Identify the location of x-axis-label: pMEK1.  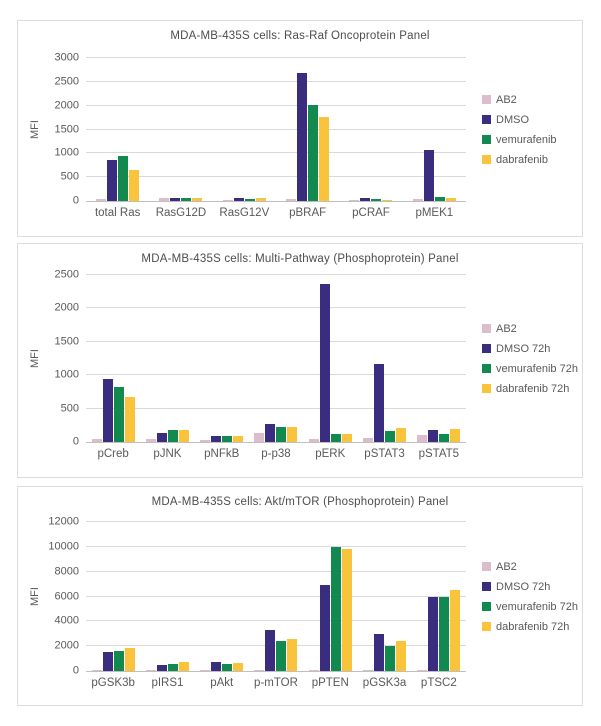
(434, 213).